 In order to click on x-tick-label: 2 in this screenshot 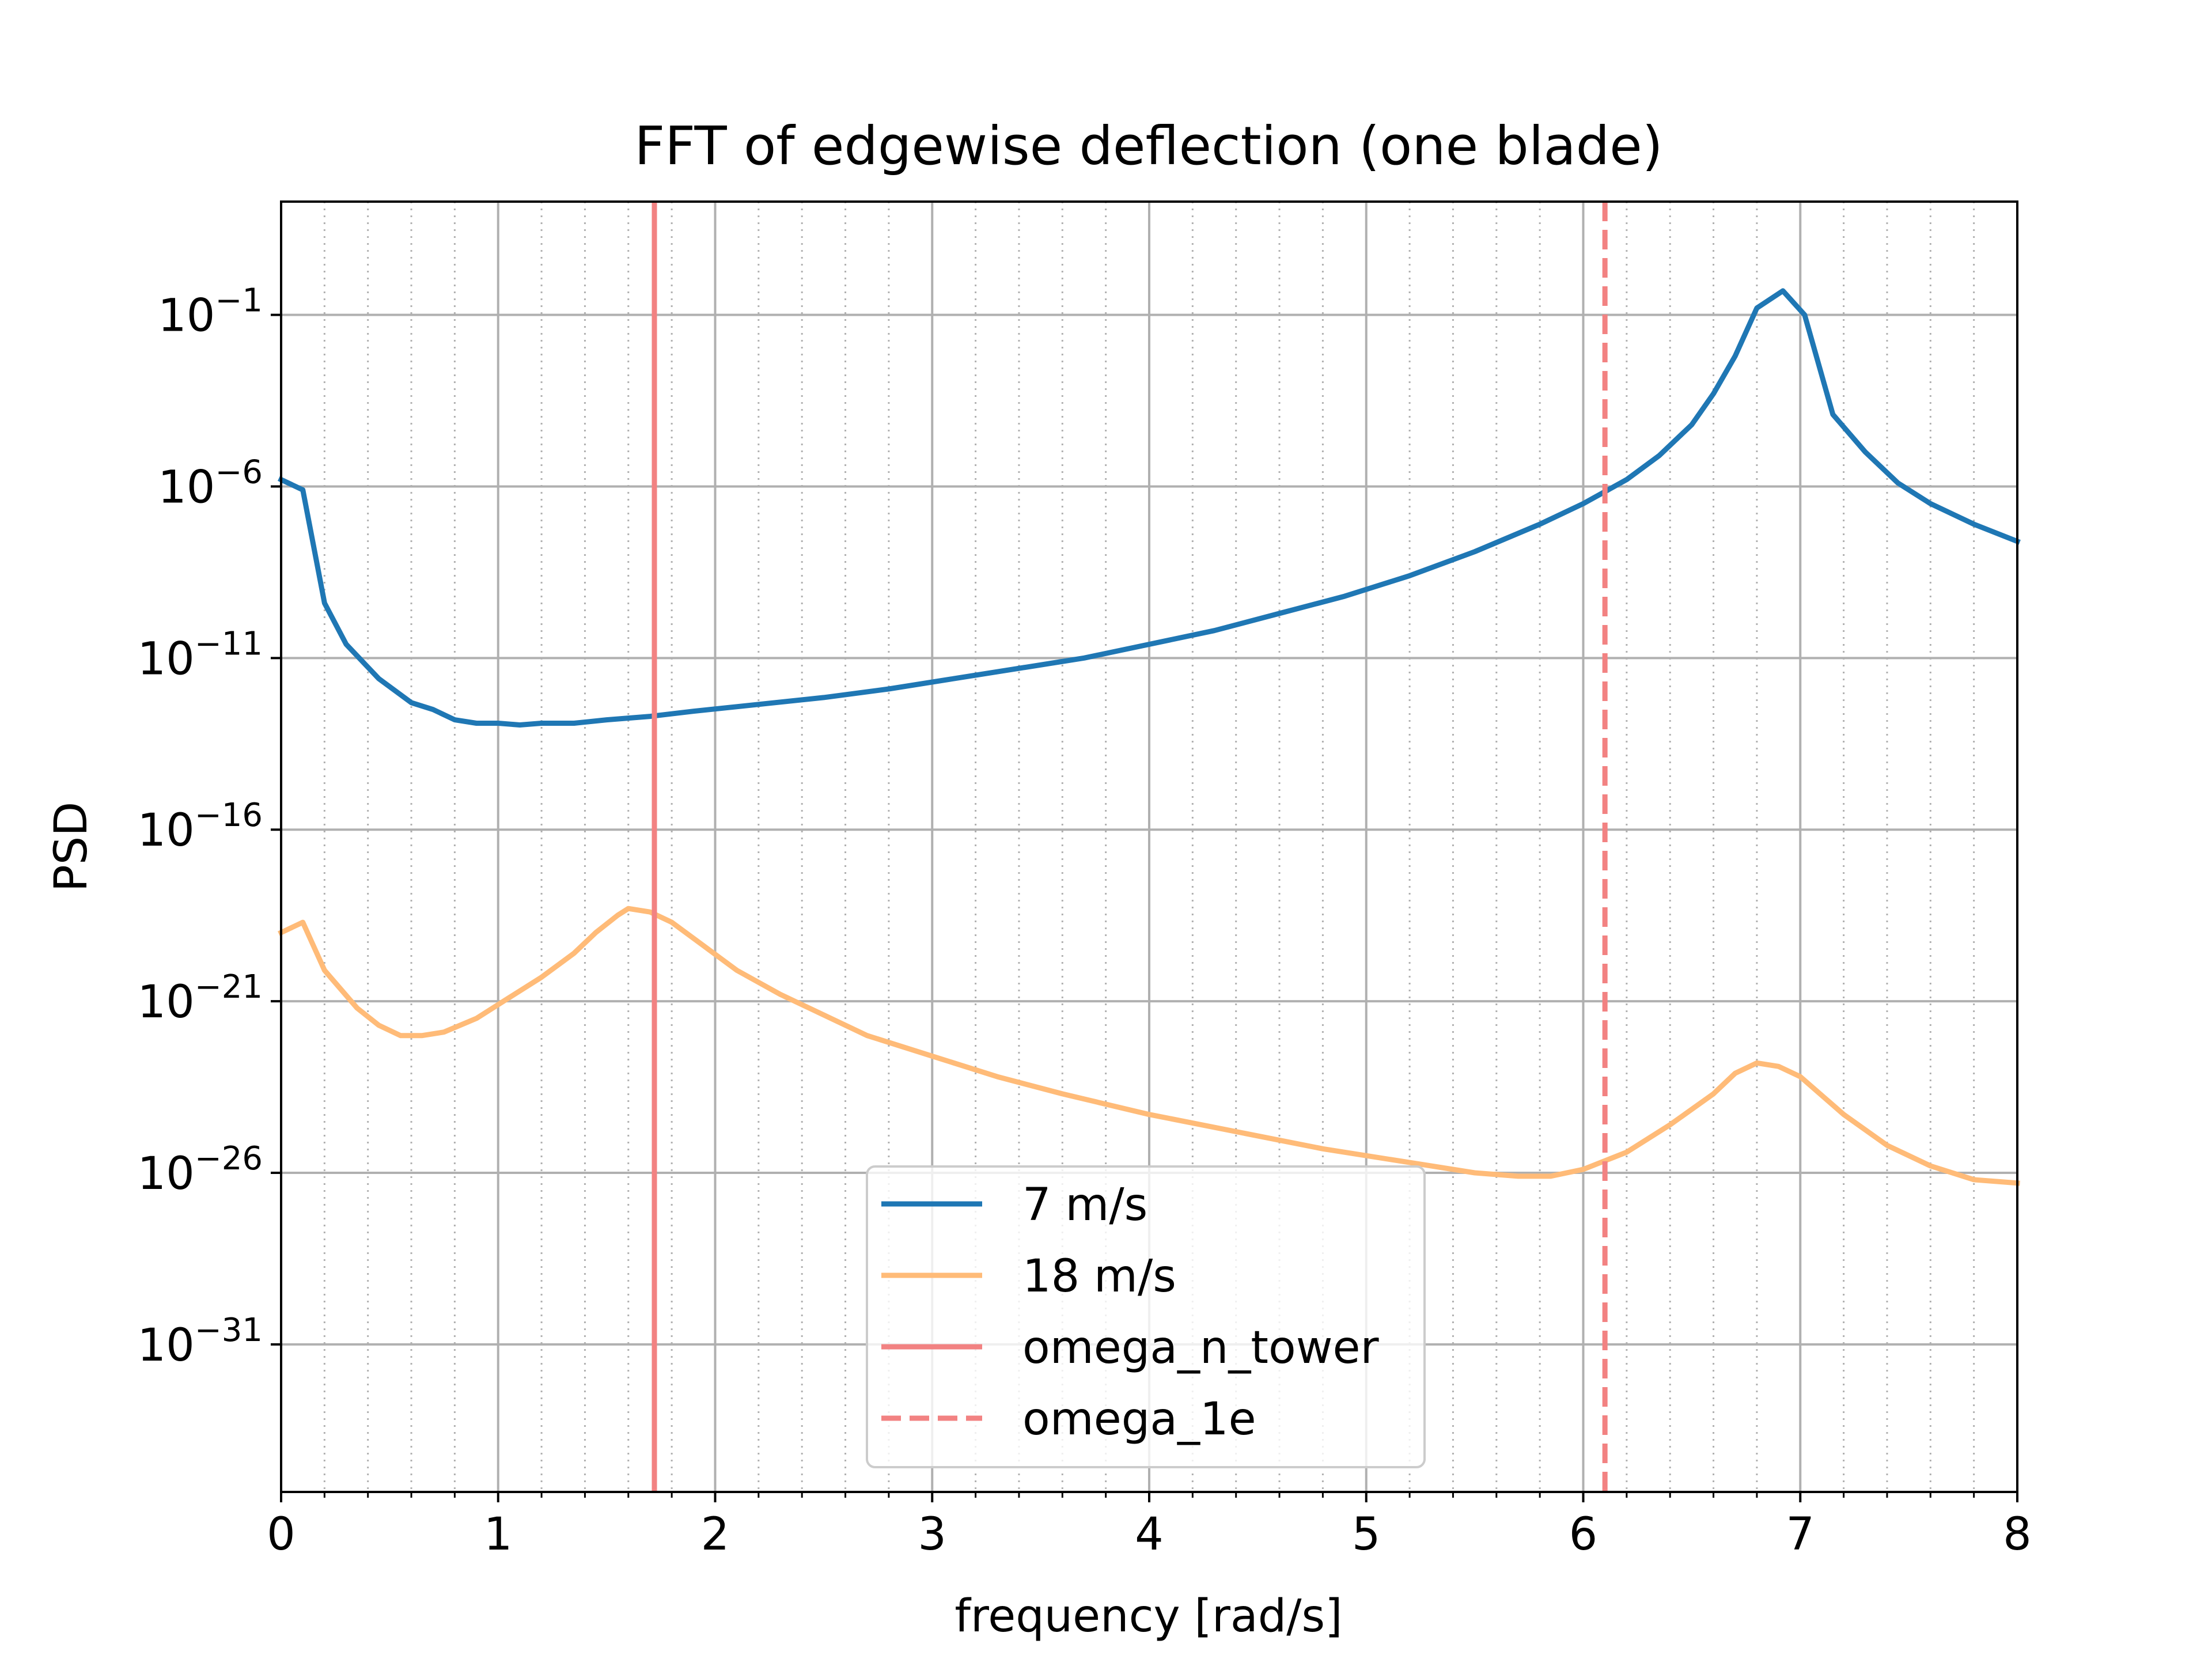, I will do `click(715, 1534)`.